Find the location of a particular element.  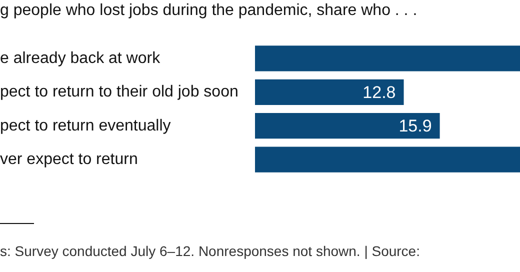

text: s: Survey conducted July 6–12. Nonresponses not shown. | Source: is located at coordinates (210, 251).